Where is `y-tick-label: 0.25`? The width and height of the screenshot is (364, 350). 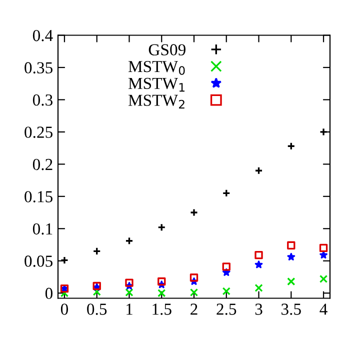
y-tick-label: 0.25 is located at coordinates (38, 132).